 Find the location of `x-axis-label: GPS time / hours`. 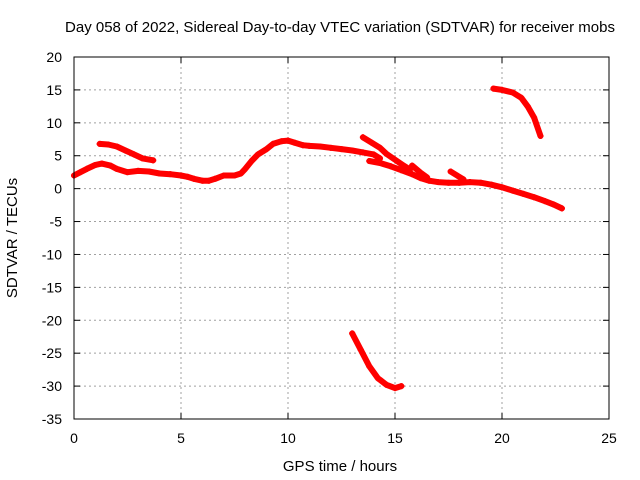

x-axis-label: GPS time / hours is located at coordinates (340, 466).